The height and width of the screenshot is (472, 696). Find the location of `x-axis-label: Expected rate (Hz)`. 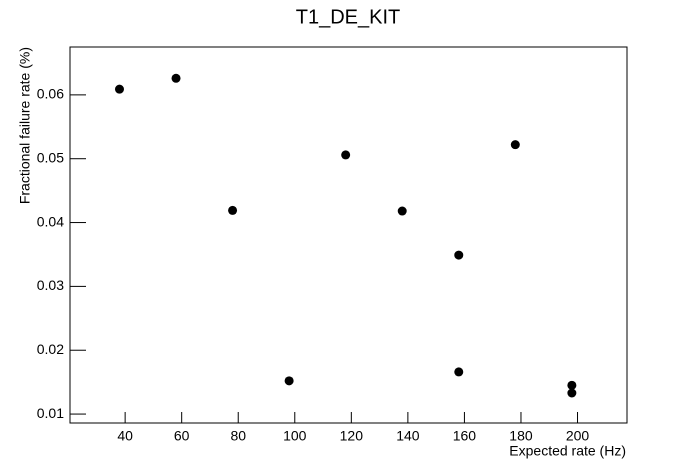

x-axis-label: Expected rate (Hz) is located at coordinates (567, 451).